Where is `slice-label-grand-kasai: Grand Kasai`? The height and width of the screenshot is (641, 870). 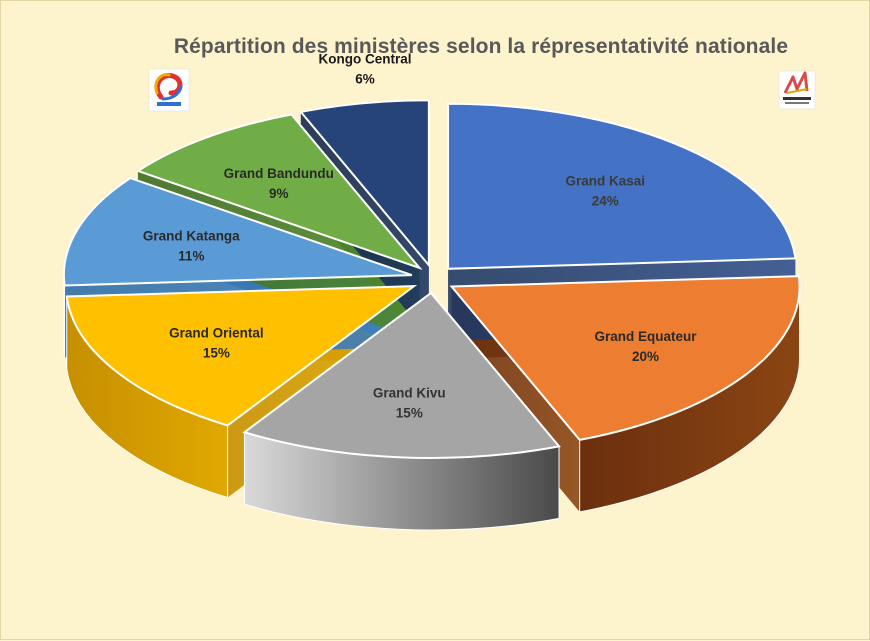 slice-label-grand-kasai: Grand Kasai is located at coordinates (606, 180).